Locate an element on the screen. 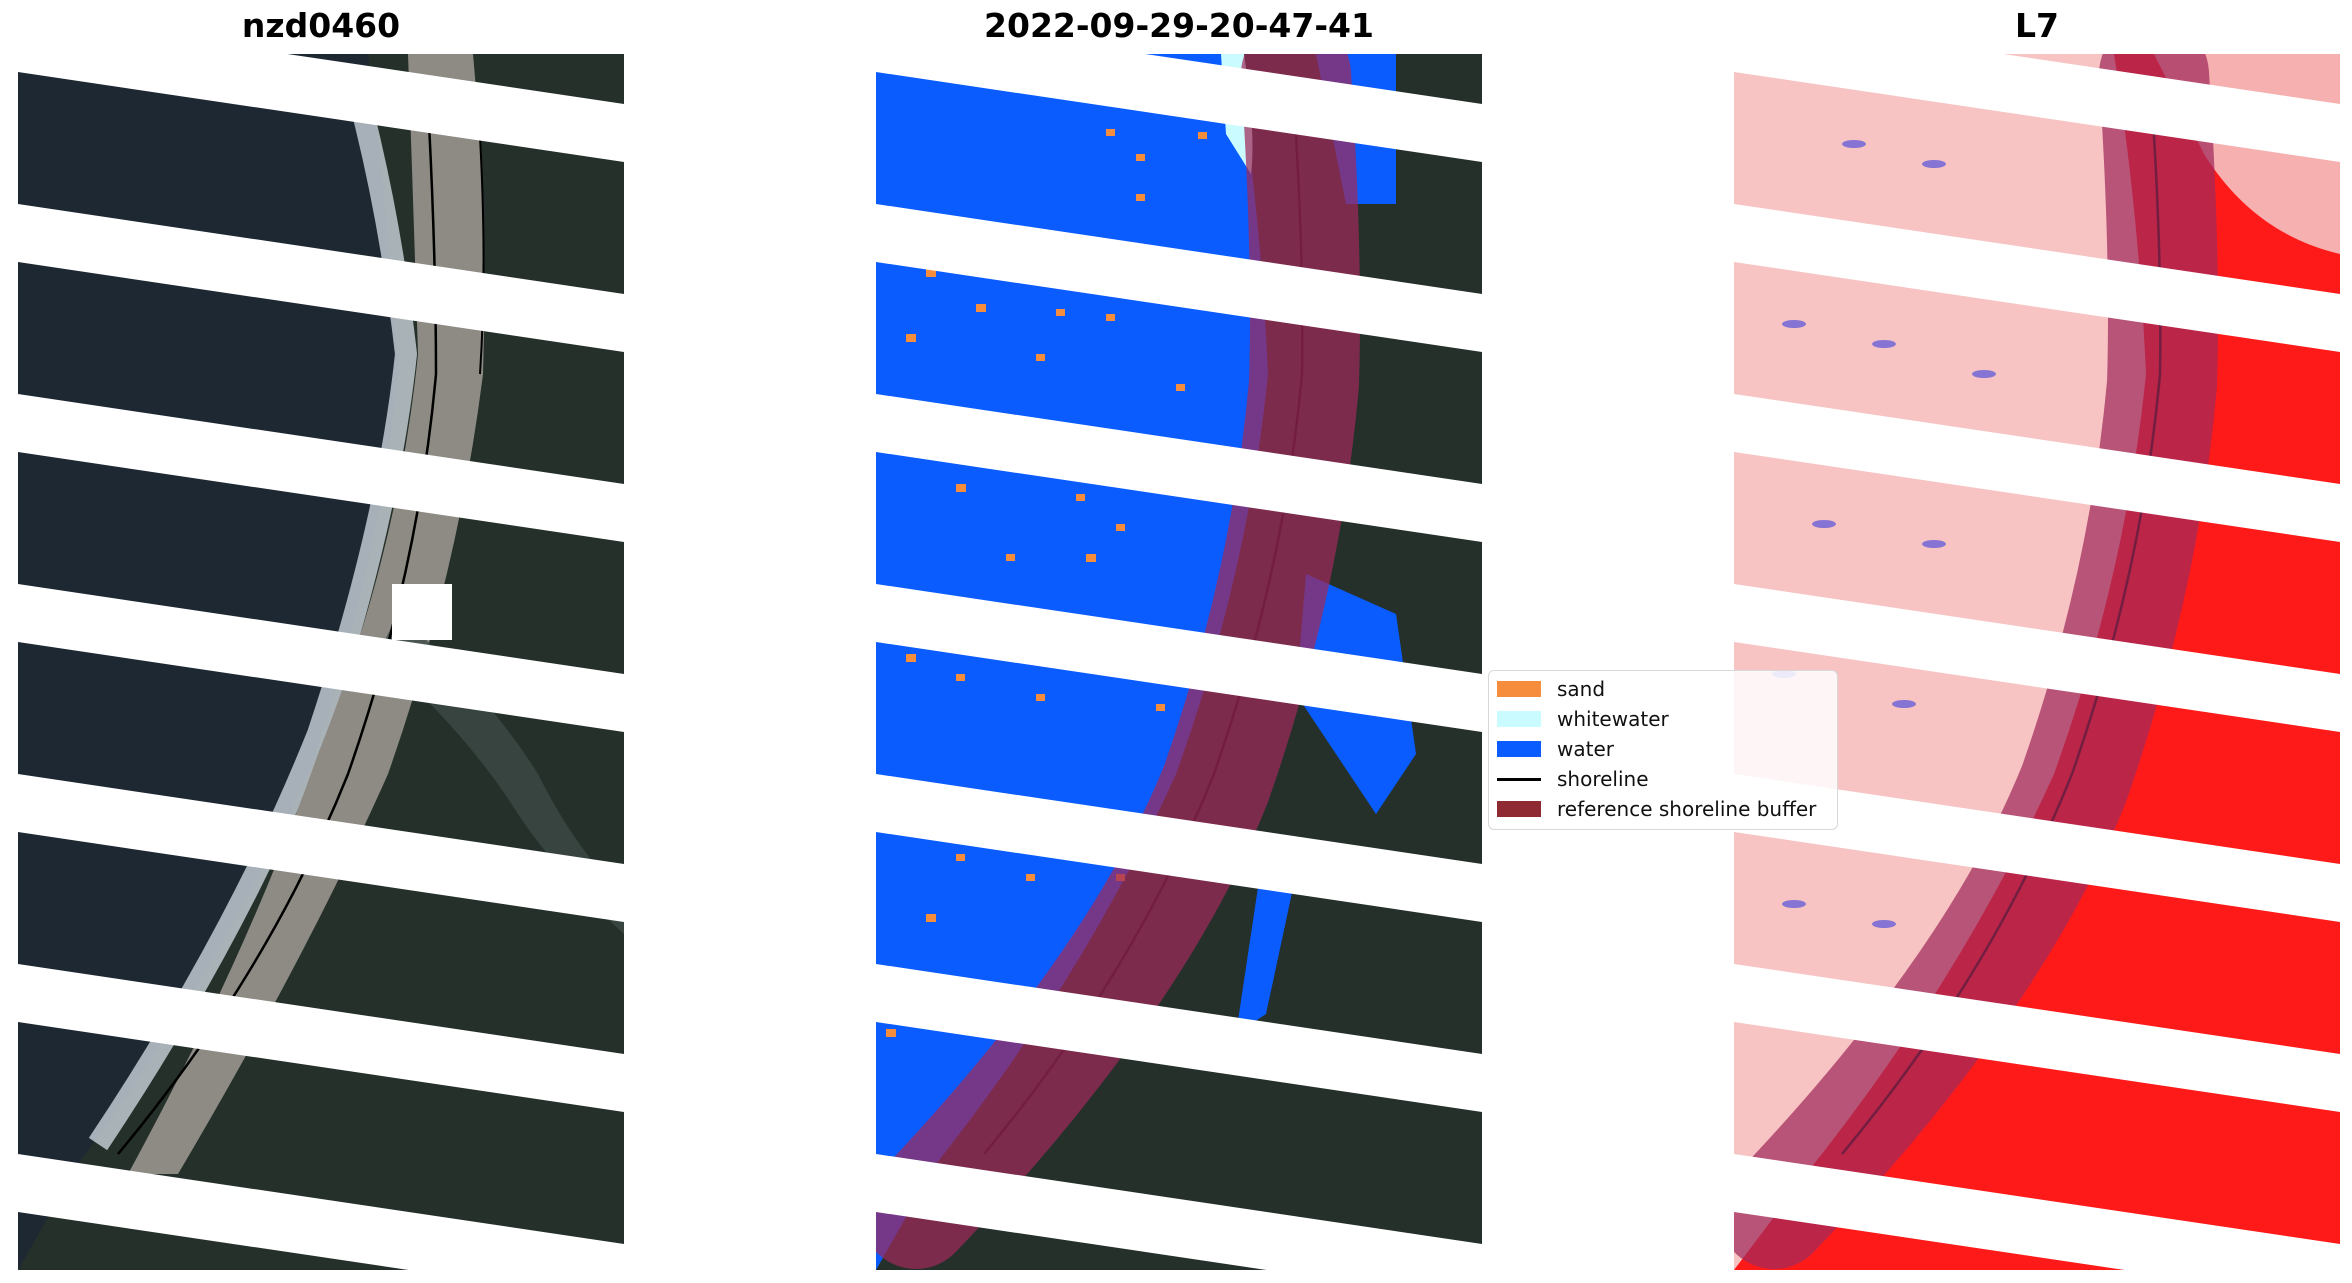  legend-label-whitewater: whitewater is located at coordinates (1613, 719).